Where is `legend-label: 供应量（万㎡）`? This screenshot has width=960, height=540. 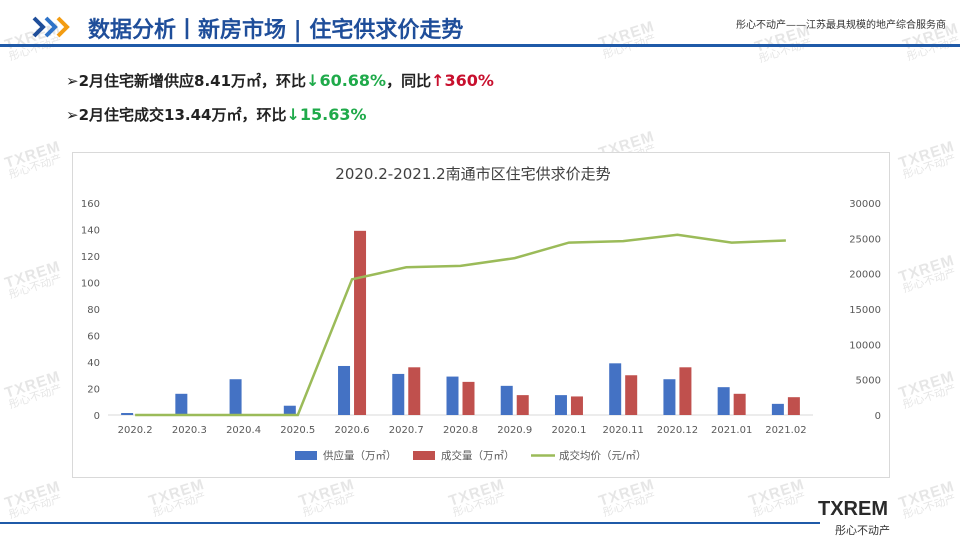 legend-label: 供应量（万㎡） is located at coordinates (360, 455).